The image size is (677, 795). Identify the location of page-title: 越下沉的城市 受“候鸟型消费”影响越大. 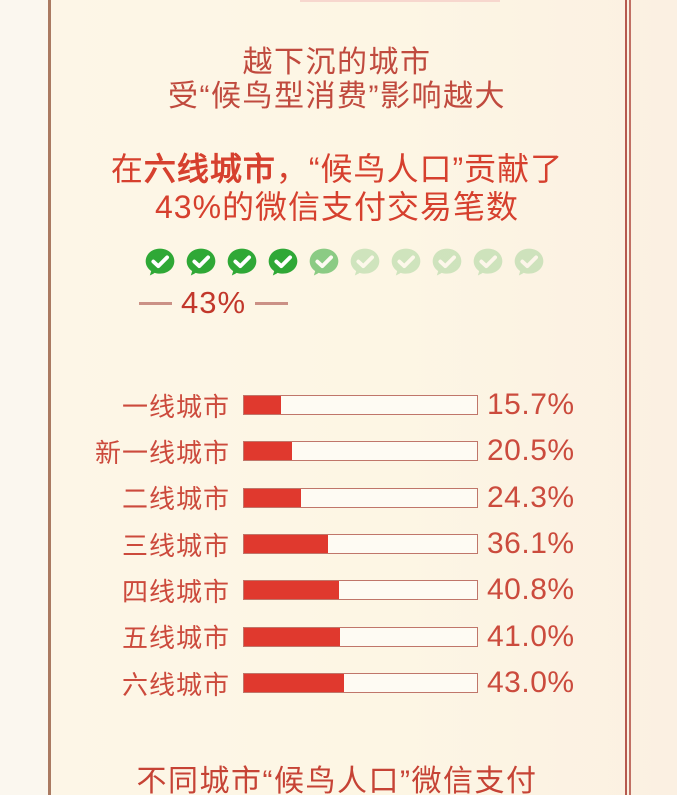
(337, 80).